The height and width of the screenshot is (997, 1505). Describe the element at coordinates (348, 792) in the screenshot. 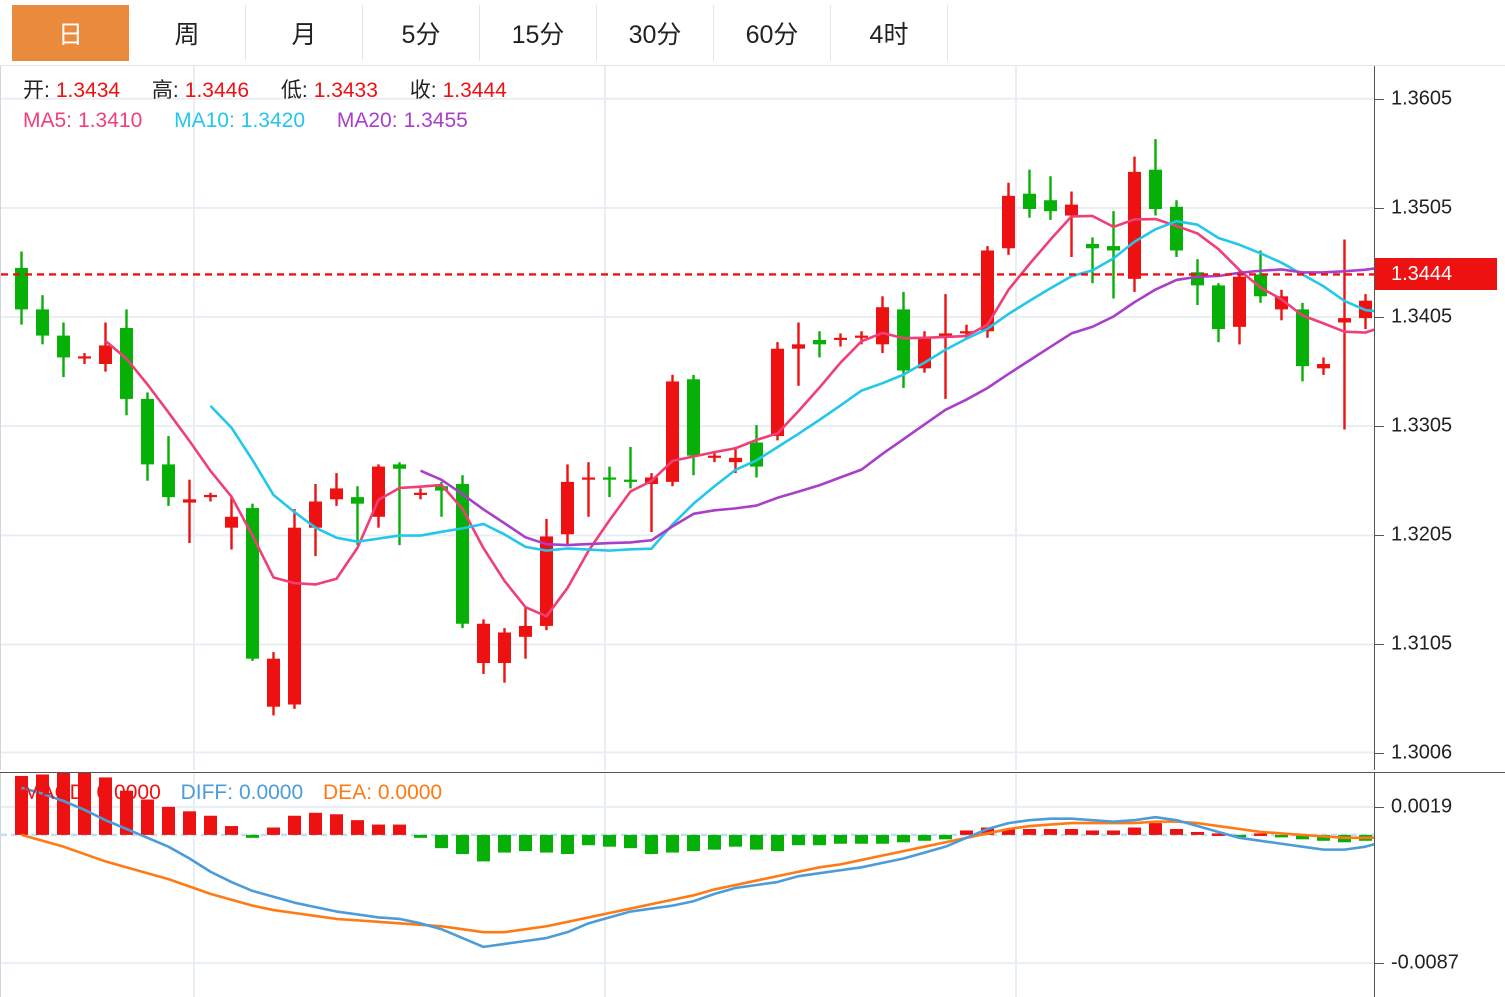

I see `dea-label: DEA:` at that location.